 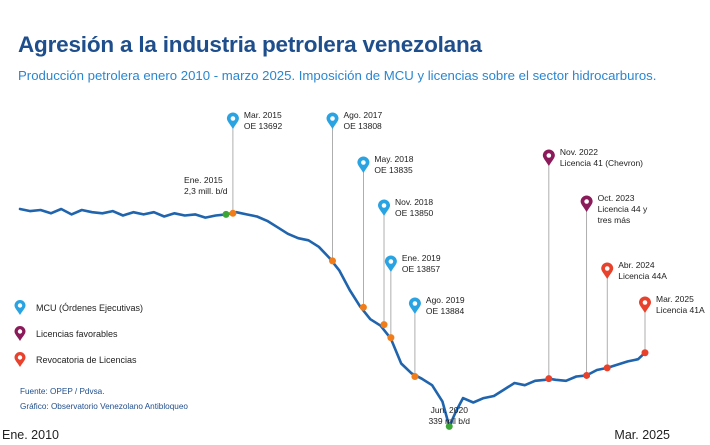 What do you see at coordinates (20, 307) in the screenshot?
I see `pin-blue-icon` at bounding box center [20, 307].